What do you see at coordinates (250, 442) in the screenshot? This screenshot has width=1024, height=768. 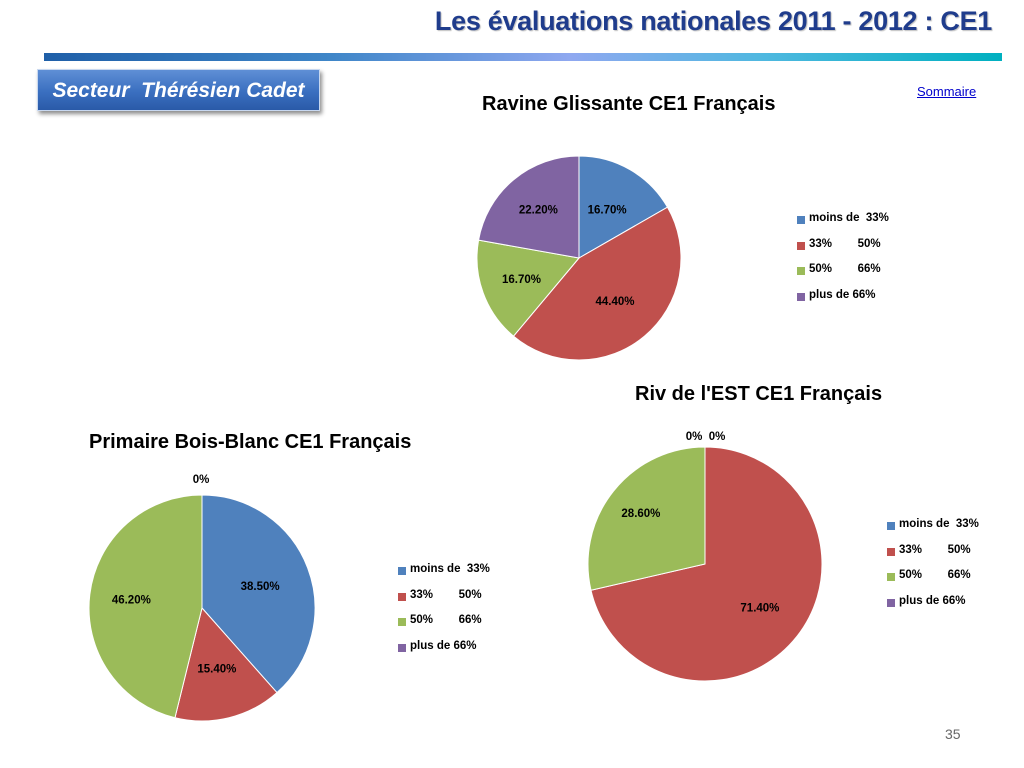 I see `chart-title-primaire-bois-blanc: Primaire Bois-Blanc CE1 Français` at bounding box center [250, 442].